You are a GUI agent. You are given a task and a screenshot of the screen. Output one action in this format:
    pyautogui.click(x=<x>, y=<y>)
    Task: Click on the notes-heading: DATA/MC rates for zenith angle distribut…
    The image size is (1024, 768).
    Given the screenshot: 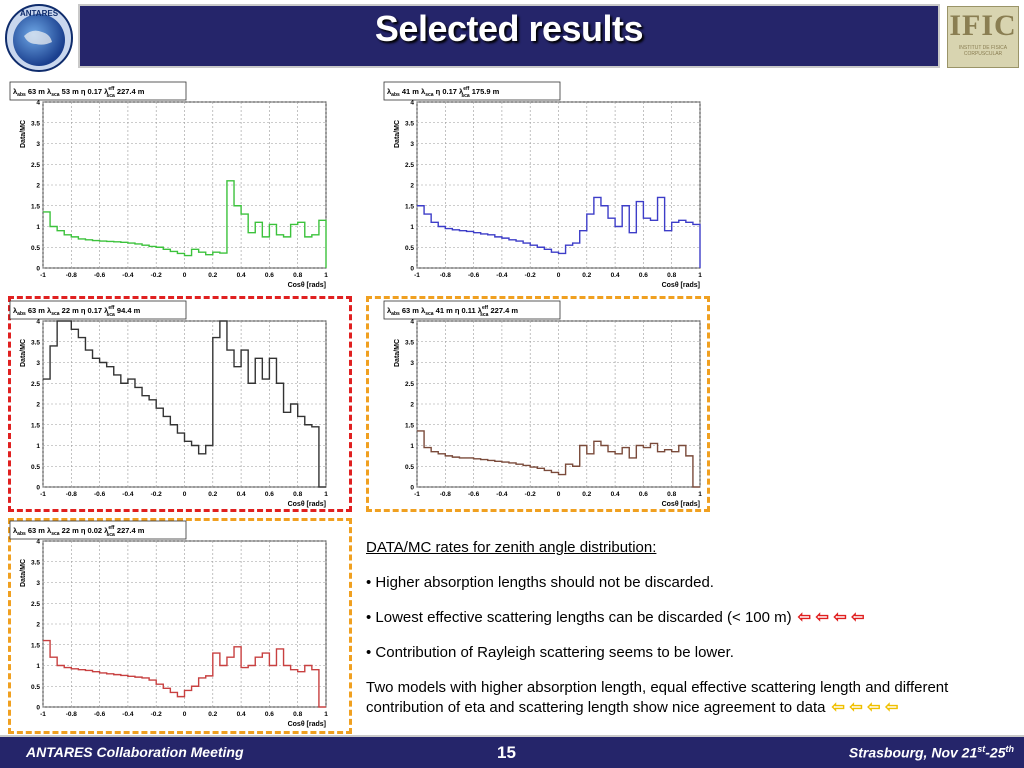 What is the action you would take?
    pyautogui.click(x=511, y=547)
    